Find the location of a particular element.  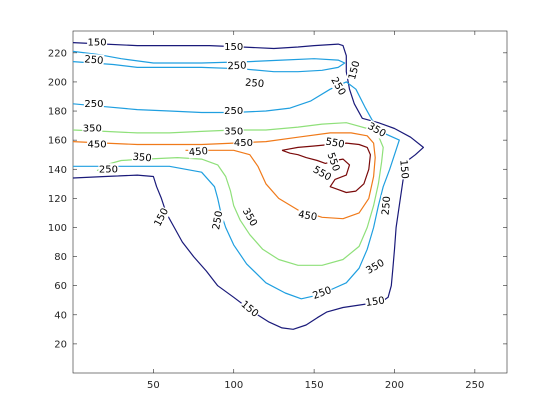

contour-label-group-250-3: 250 is located at coordinates (93, 103).